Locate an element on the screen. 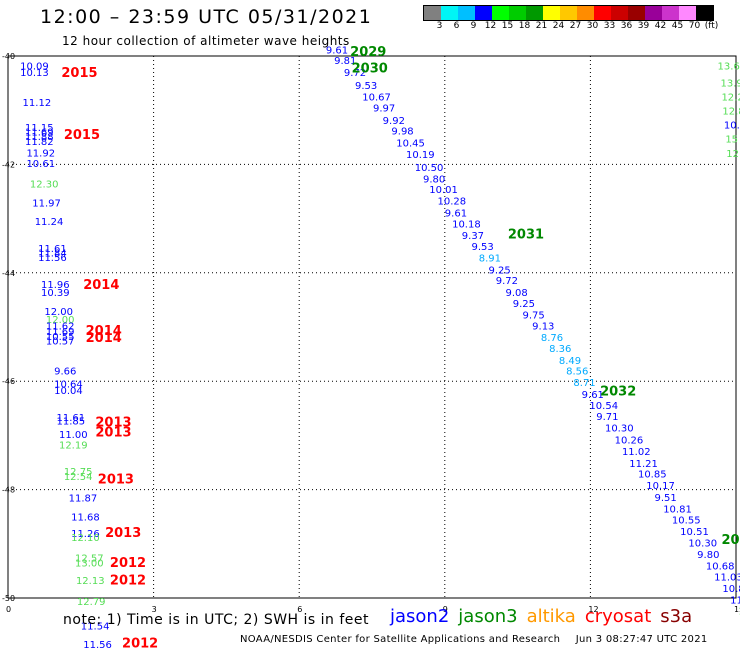  wave-height-label: 12.57 is located at coordinates (89, 559).